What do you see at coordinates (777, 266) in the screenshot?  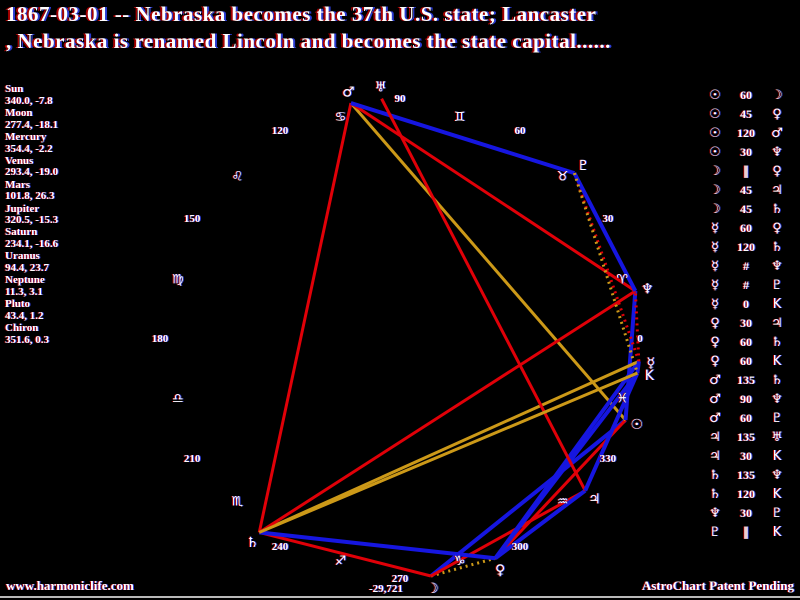 I see `planet-glyph-neptune: ♆` at bounding box center [777, 266].